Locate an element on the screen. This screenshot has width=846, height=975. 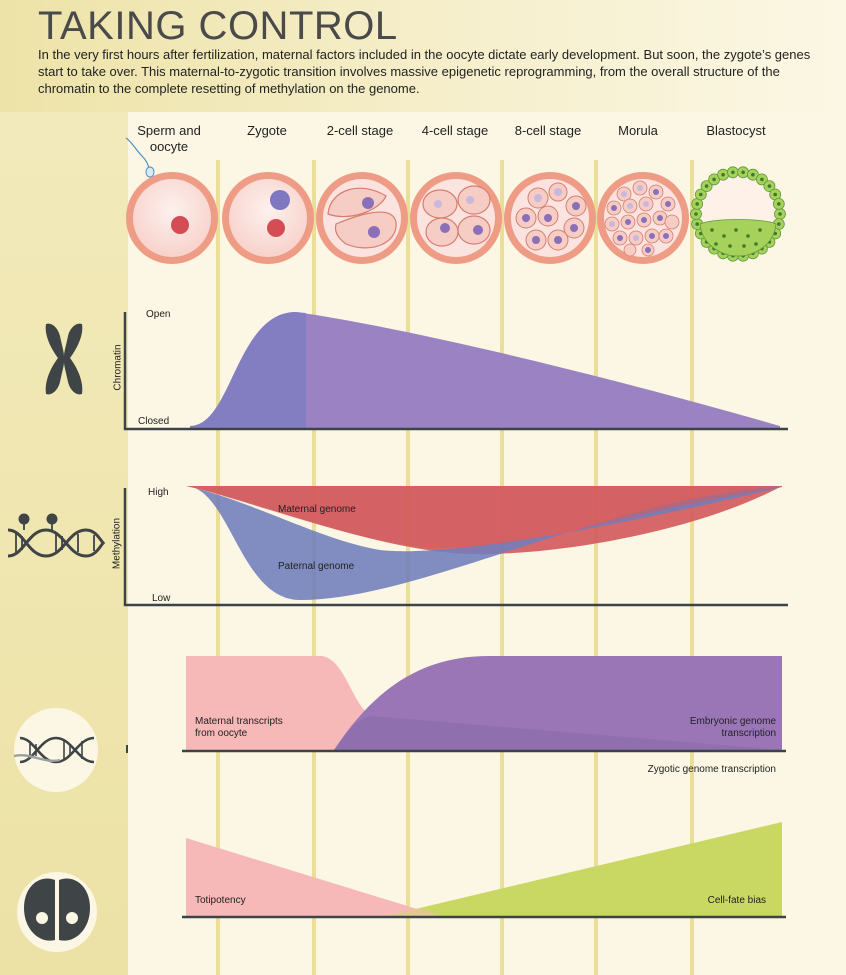
stage-label-sperm-and-oocyte: Sperm and oocyte is located at coordinates (169, 138).